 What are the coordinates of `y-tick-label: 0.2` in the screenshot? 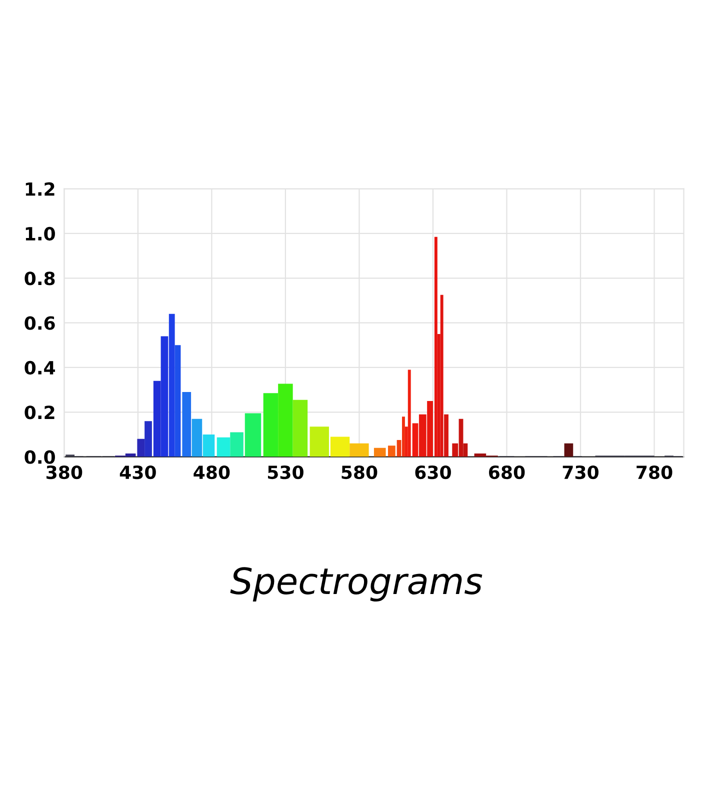 It's located at (39, 413).